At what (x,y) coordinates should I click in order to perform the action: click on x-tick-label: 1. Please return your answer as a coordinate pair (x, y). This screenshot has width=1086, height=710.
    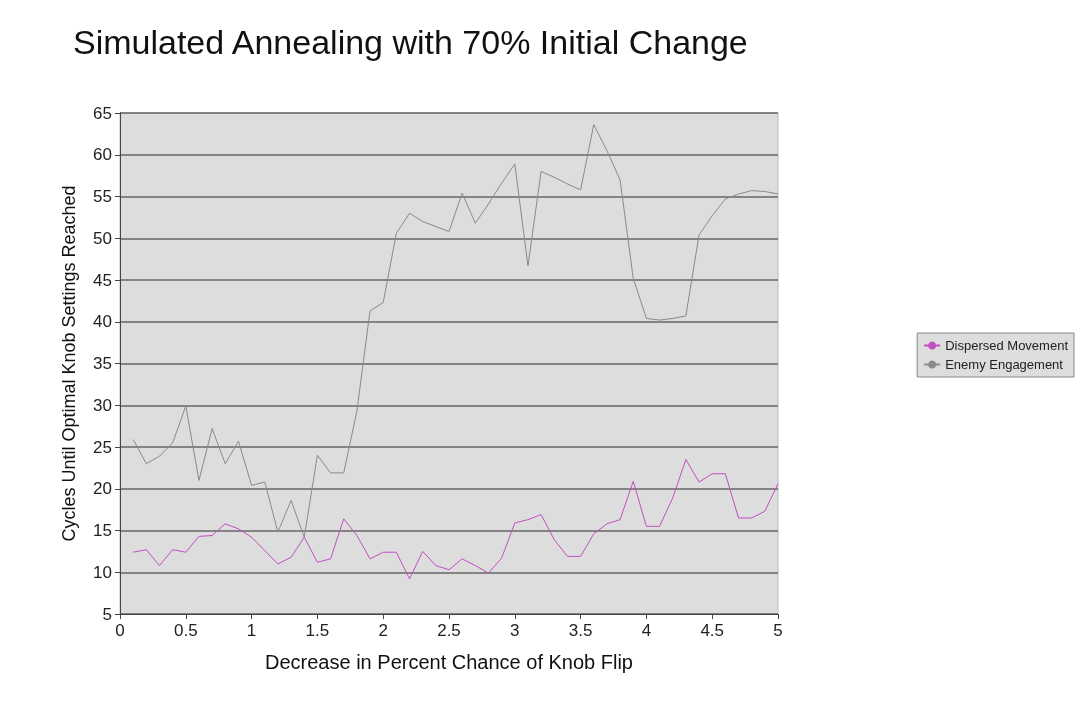
    Looking at the image, I should click on (251, 630).